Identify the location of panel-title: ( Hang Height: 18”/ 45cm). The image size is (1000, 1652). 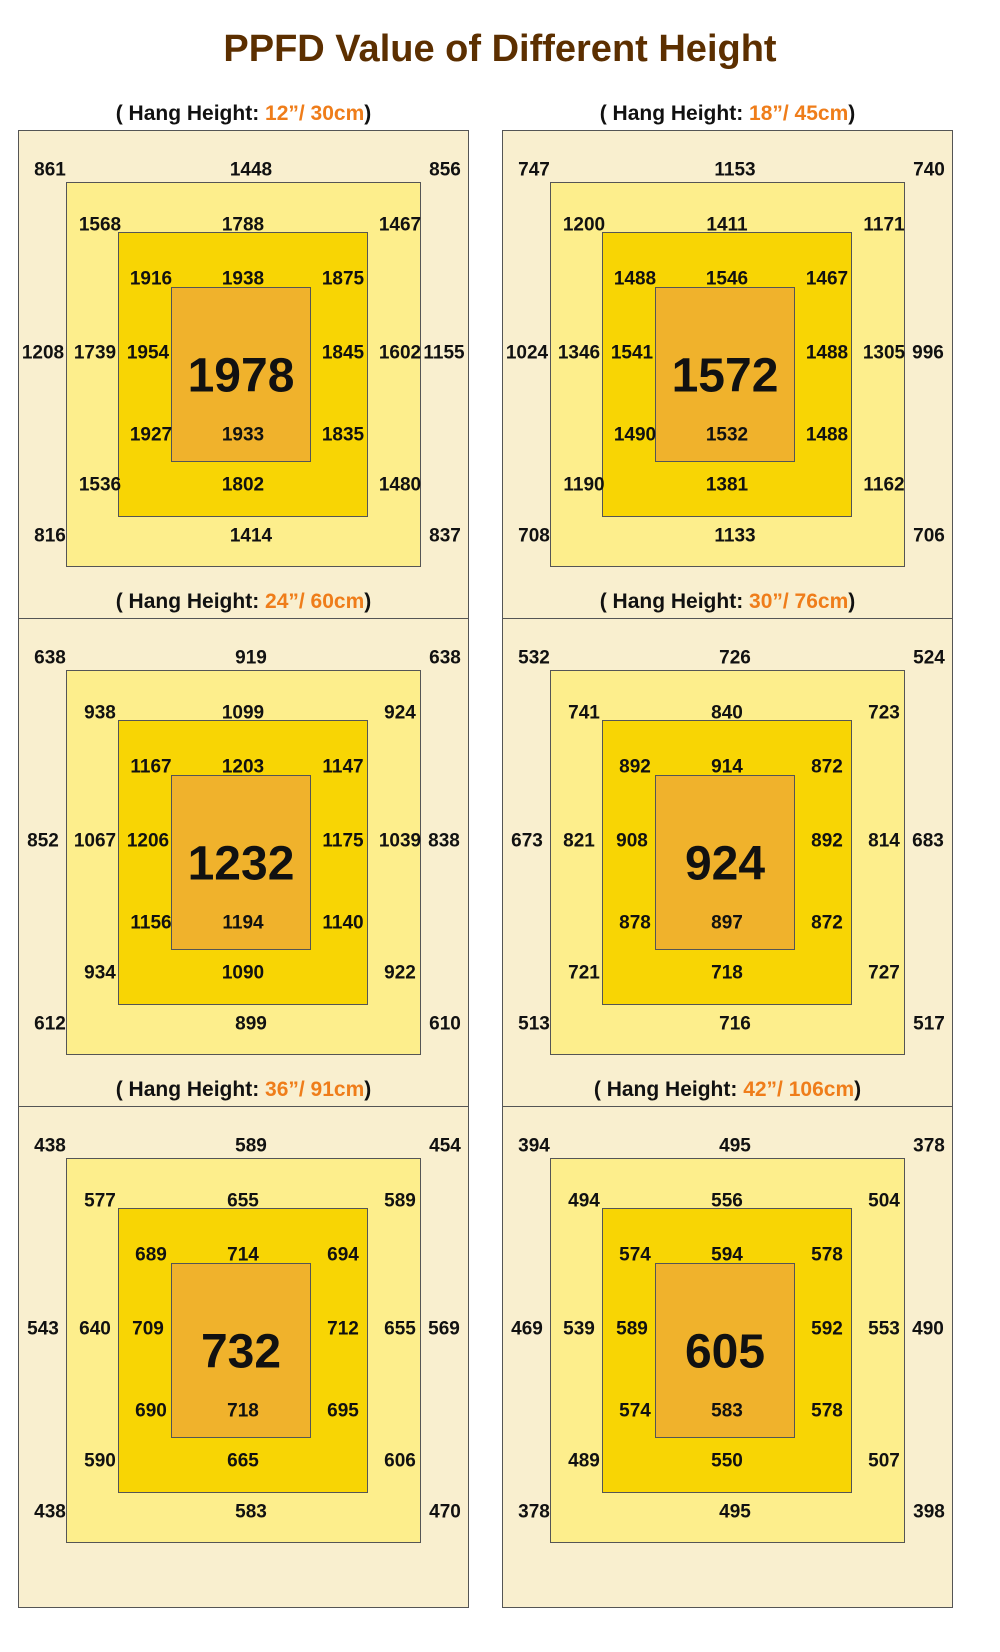
(727, 114).